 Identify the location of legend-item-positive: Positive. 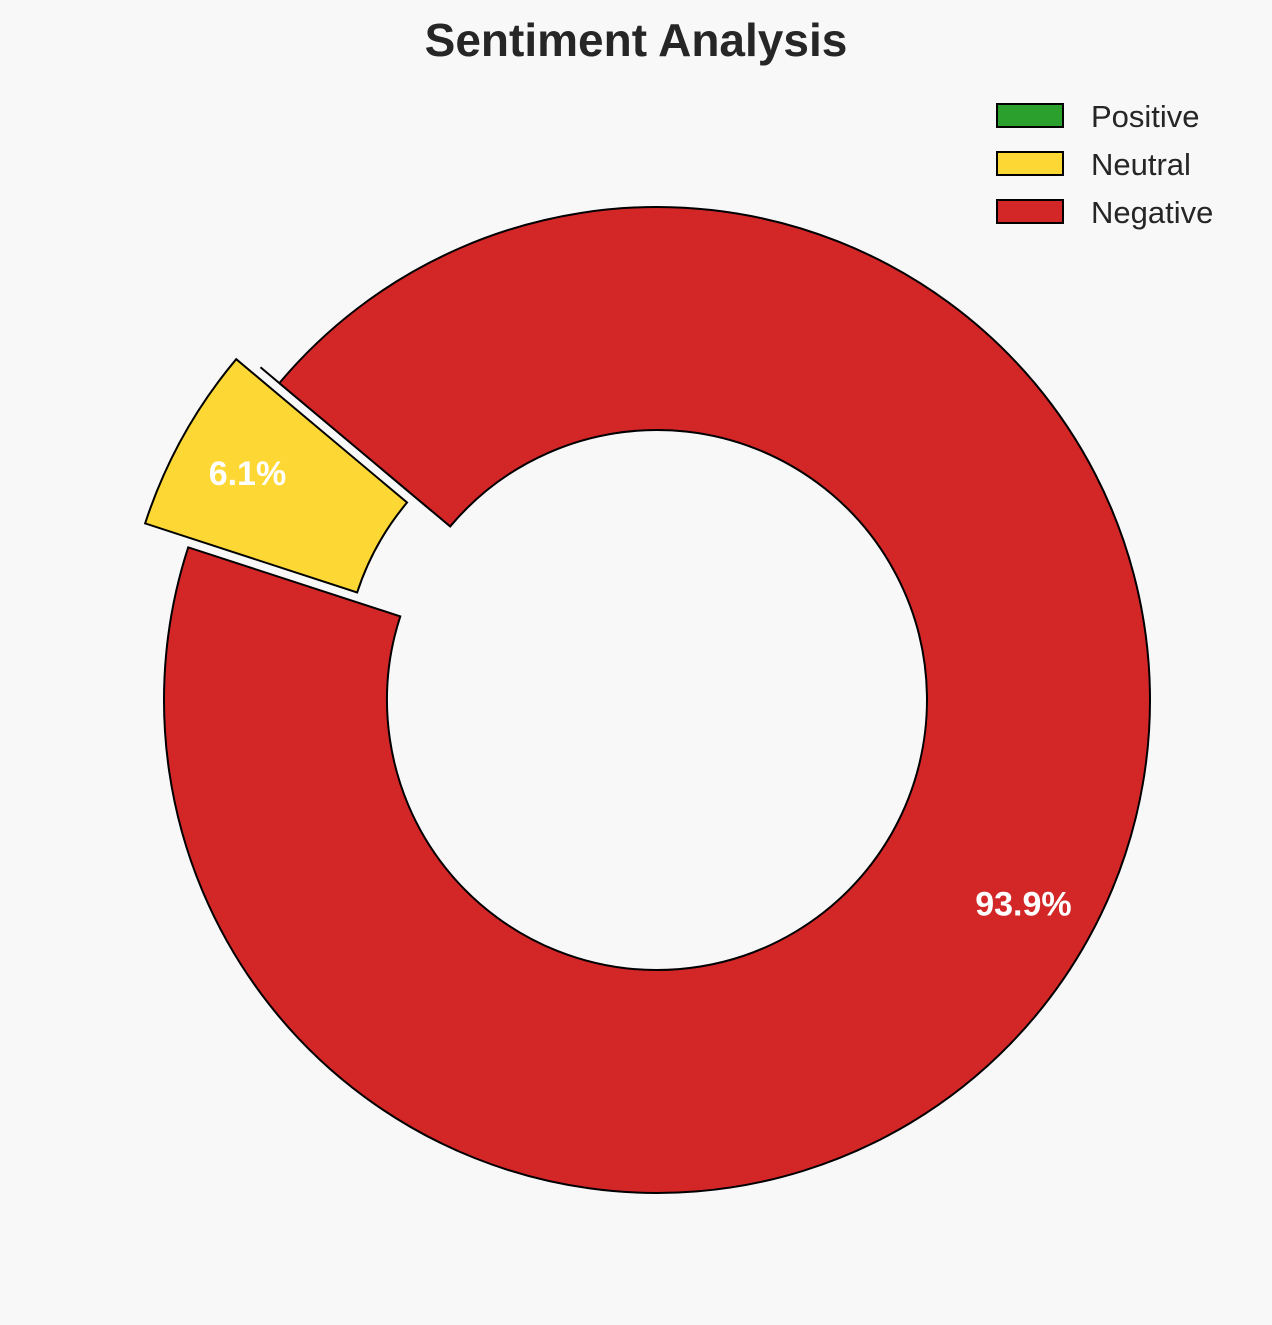
(1098, 116).